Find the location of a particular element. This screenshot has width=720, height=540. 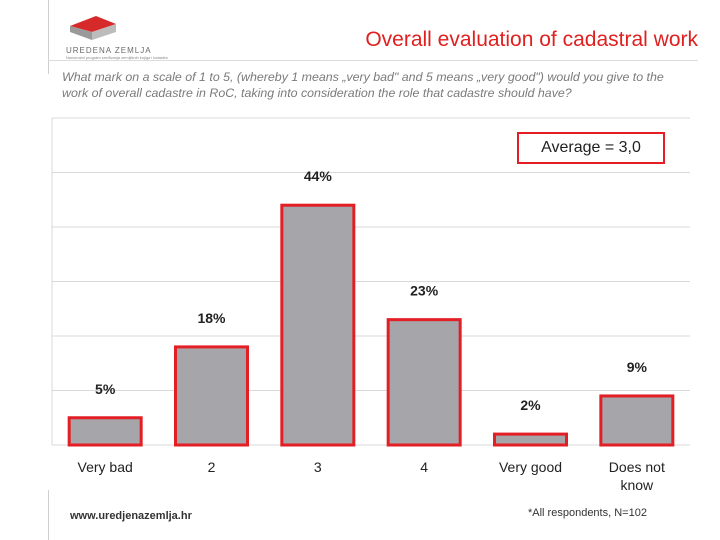

category-label-5-line-0: Does not is located at coordinates (637, 467).